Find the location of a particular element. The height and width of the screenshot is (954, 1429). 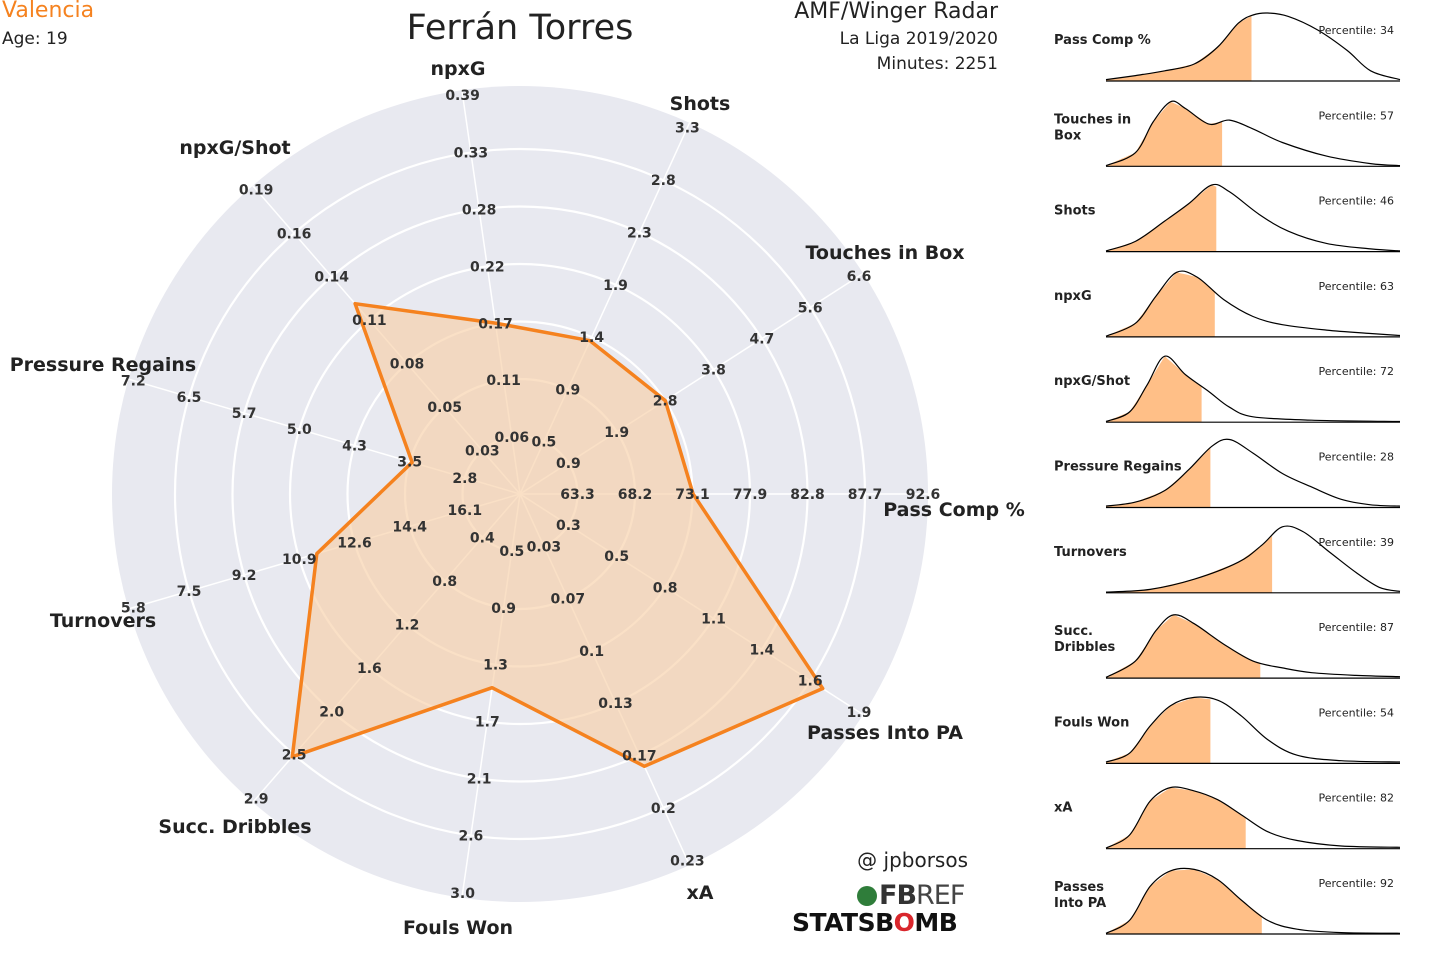

tick-label: 68.2 is located at coordinates (635, 495).